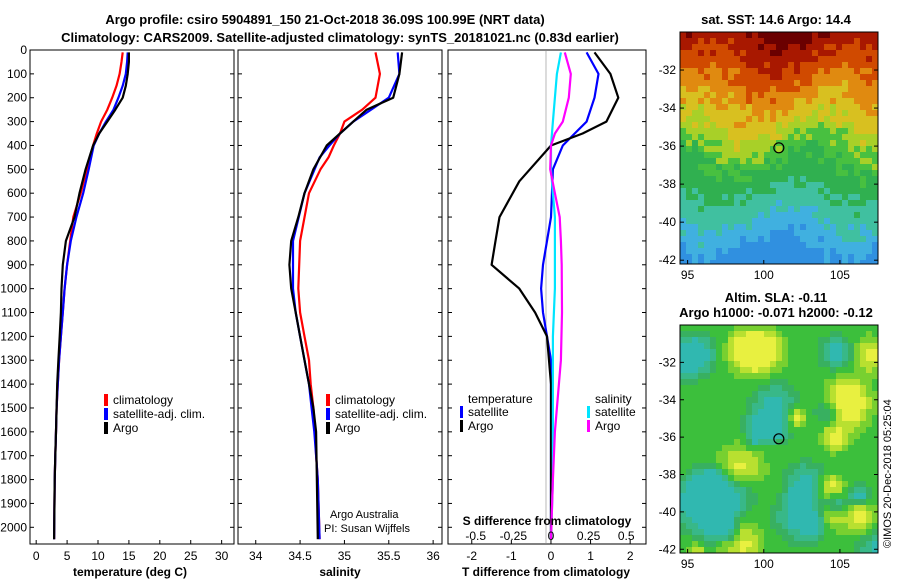 The height and width of the screenshot is (580, 900). I want to click on sla-map-title: Altim. SLA: -0.11, so click(776, 297).